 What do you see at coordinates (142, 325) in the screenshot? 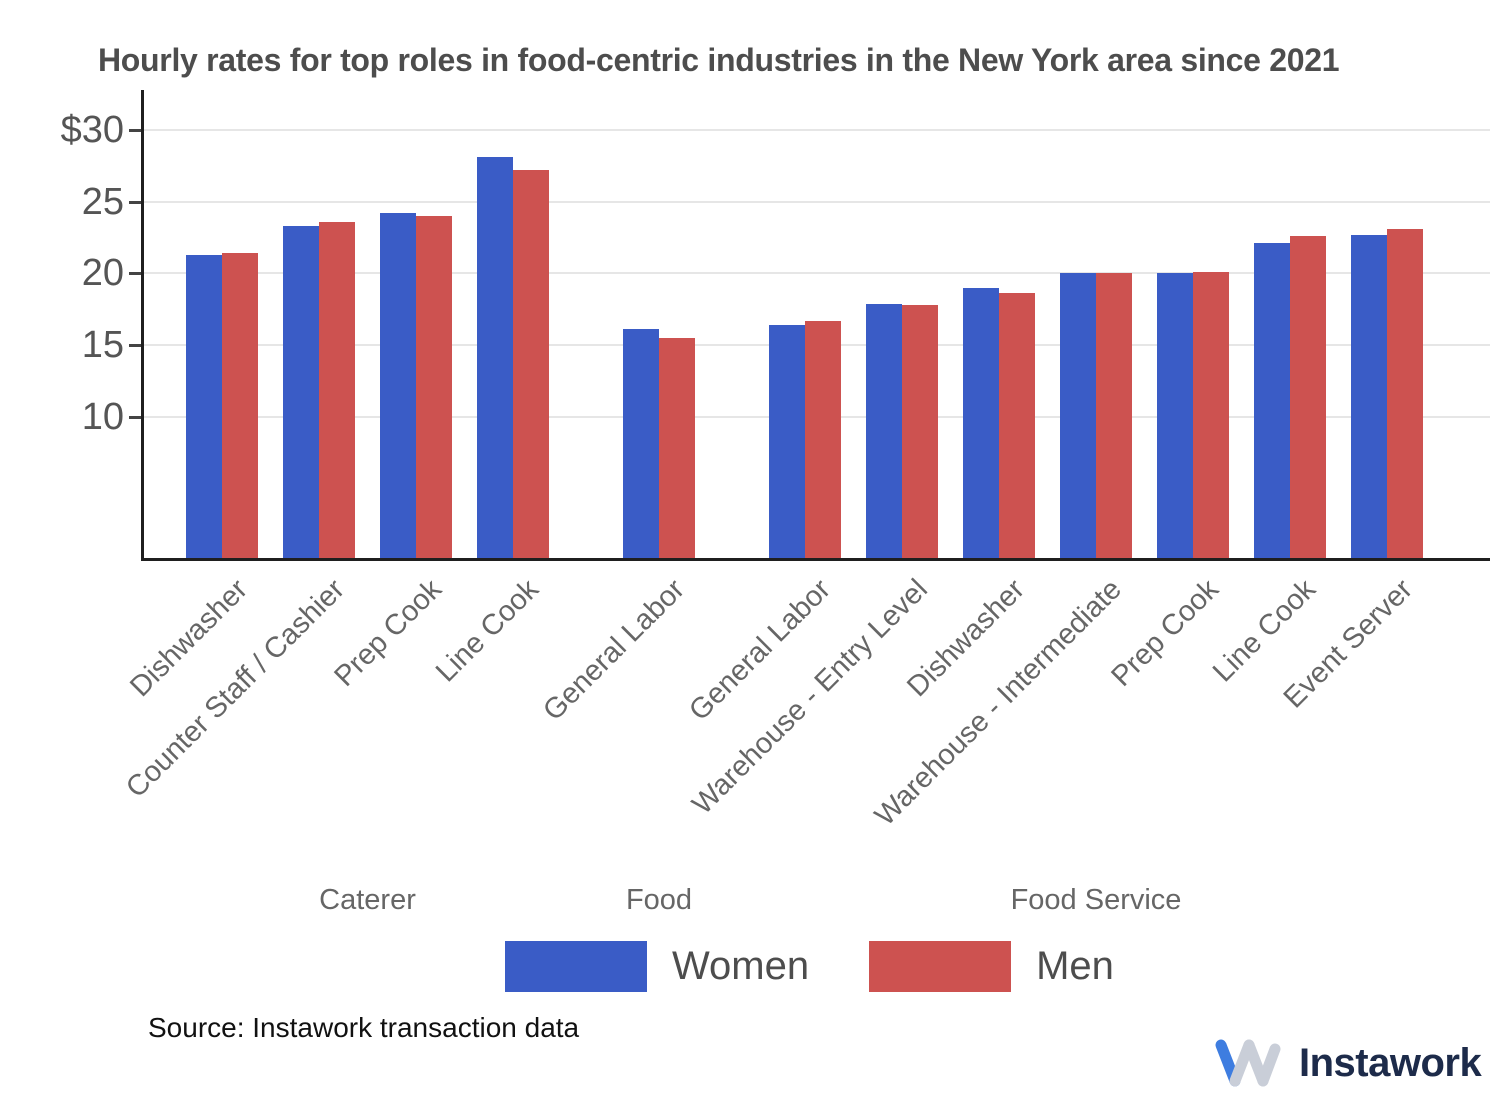
I see `y-axis-line` at bounding box center [142, 325].